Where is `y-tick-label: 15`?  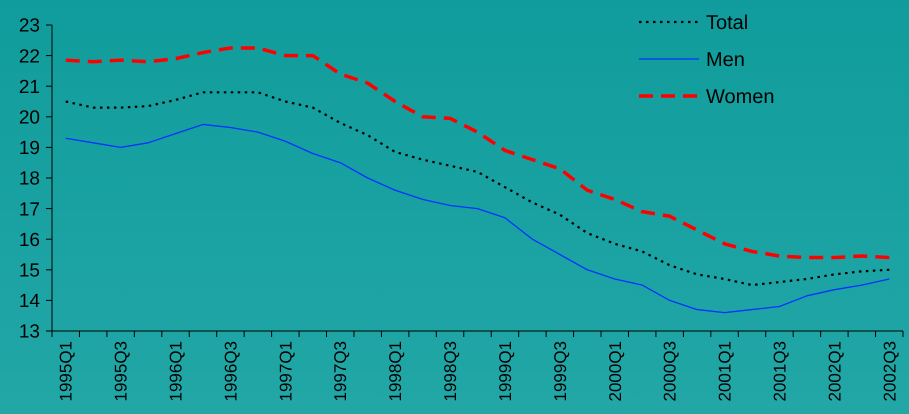 y-tick-label: 15 is located at coordinates (29, 271).